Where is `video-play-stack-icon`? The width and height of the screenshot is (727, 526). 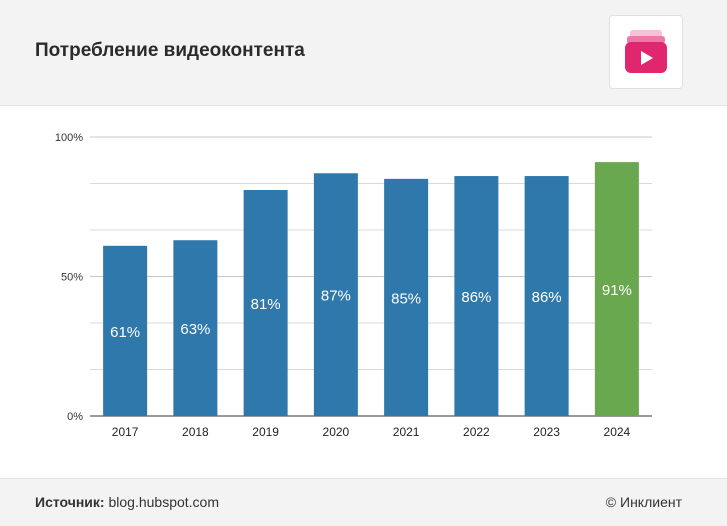 video-play-stack-icon is located at coordinates (646, 51).